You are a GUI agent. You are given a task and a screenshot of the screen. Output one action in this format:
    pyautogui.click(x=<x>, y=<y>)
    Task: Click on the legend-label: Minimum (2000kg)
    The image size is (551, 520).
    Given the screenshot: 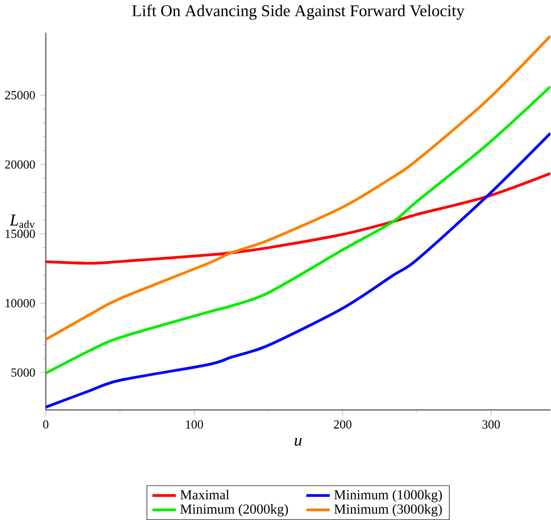 What is the action you would take?
    pyautogui.click(x=234, y=510)
    